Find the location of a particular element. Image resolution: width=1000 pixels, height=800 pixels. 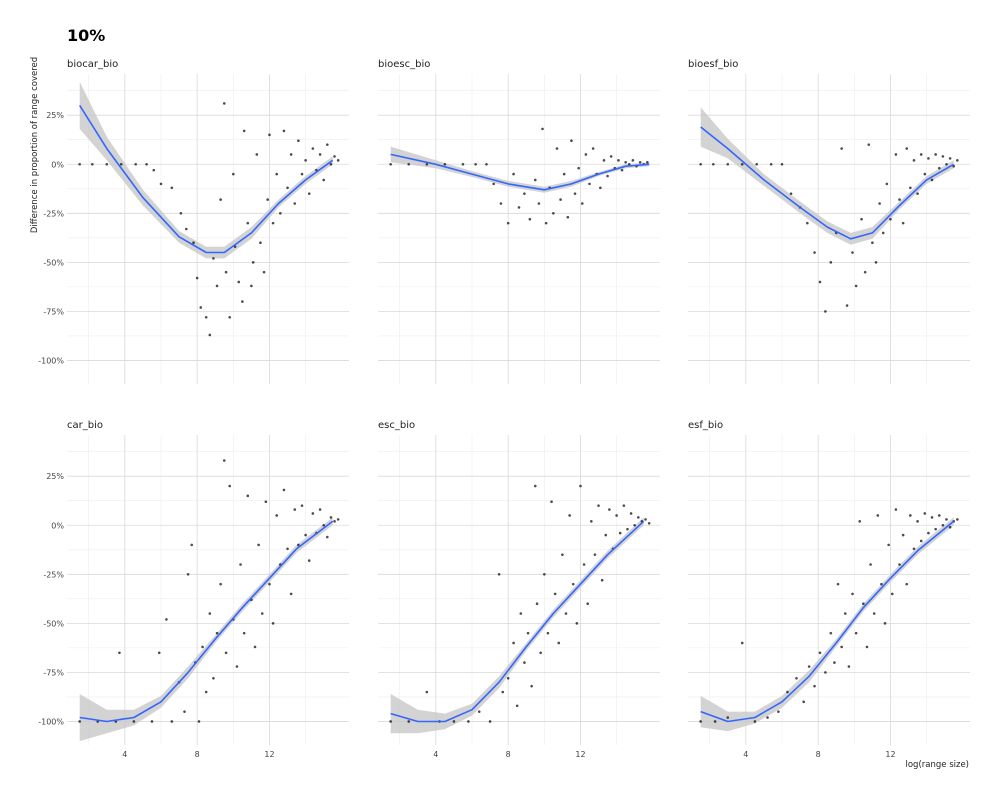

y-tick-label: -25% is located at coordinates (53, 213).